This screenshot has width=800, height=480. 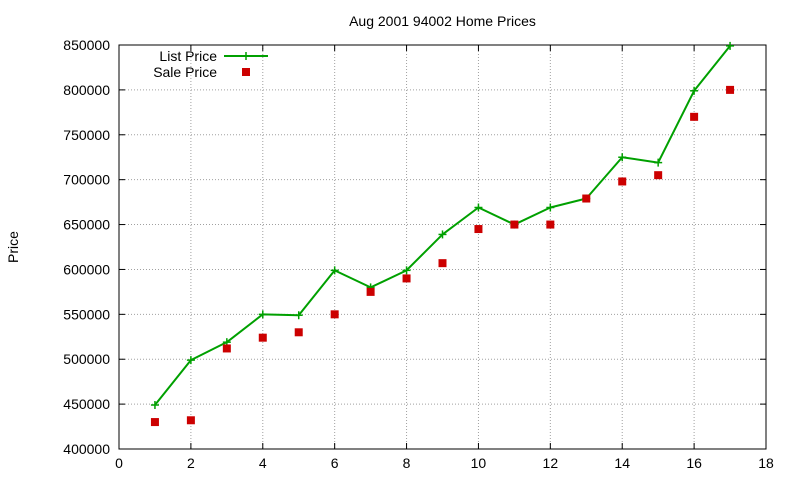 I want to click on y-tick-label: 450000, so click(x=86, y=404).